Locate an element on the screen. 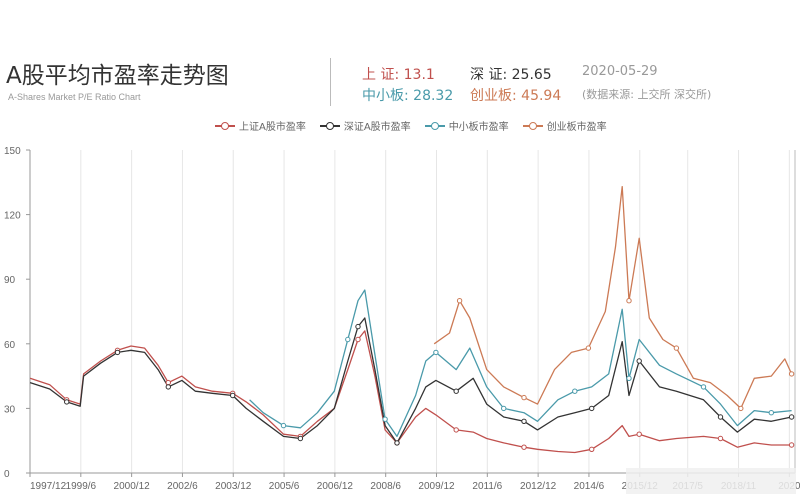  x-tick-label: 2006/12 is located at coordinates (335, 486).